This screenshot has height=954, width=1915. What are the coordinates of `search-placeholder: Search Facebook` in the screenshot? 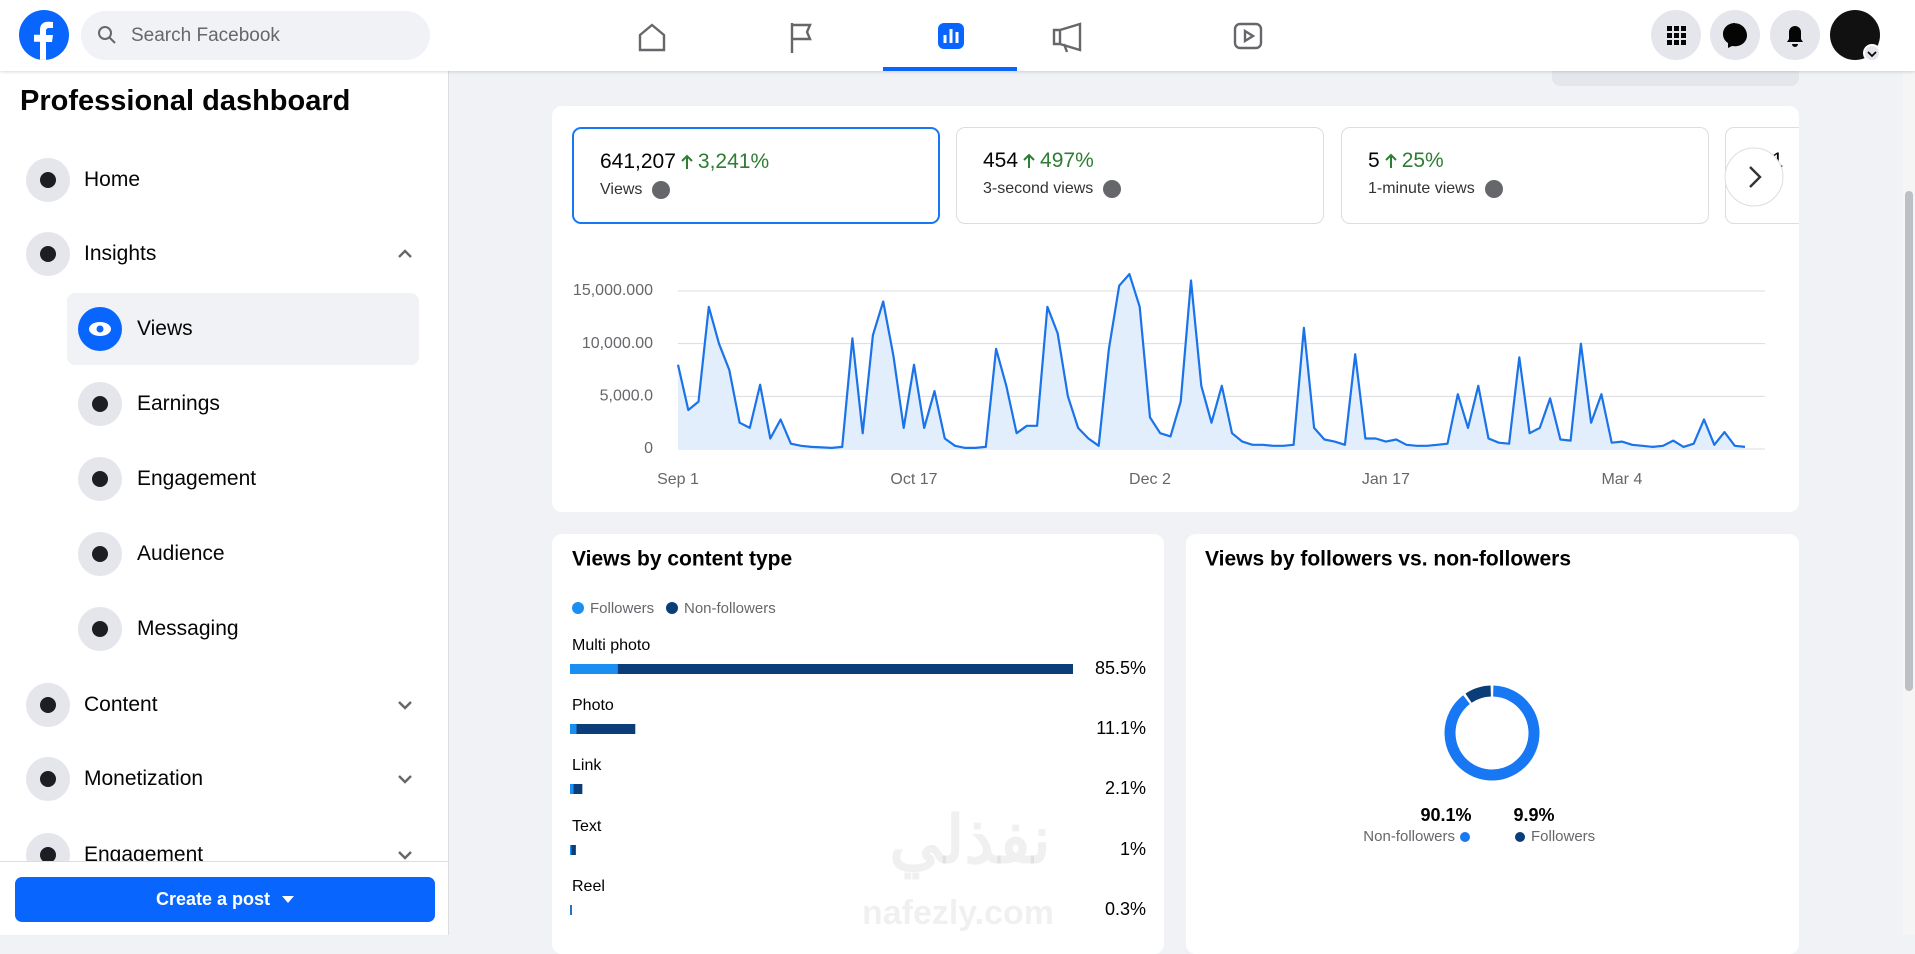 It's located at (205, 35).